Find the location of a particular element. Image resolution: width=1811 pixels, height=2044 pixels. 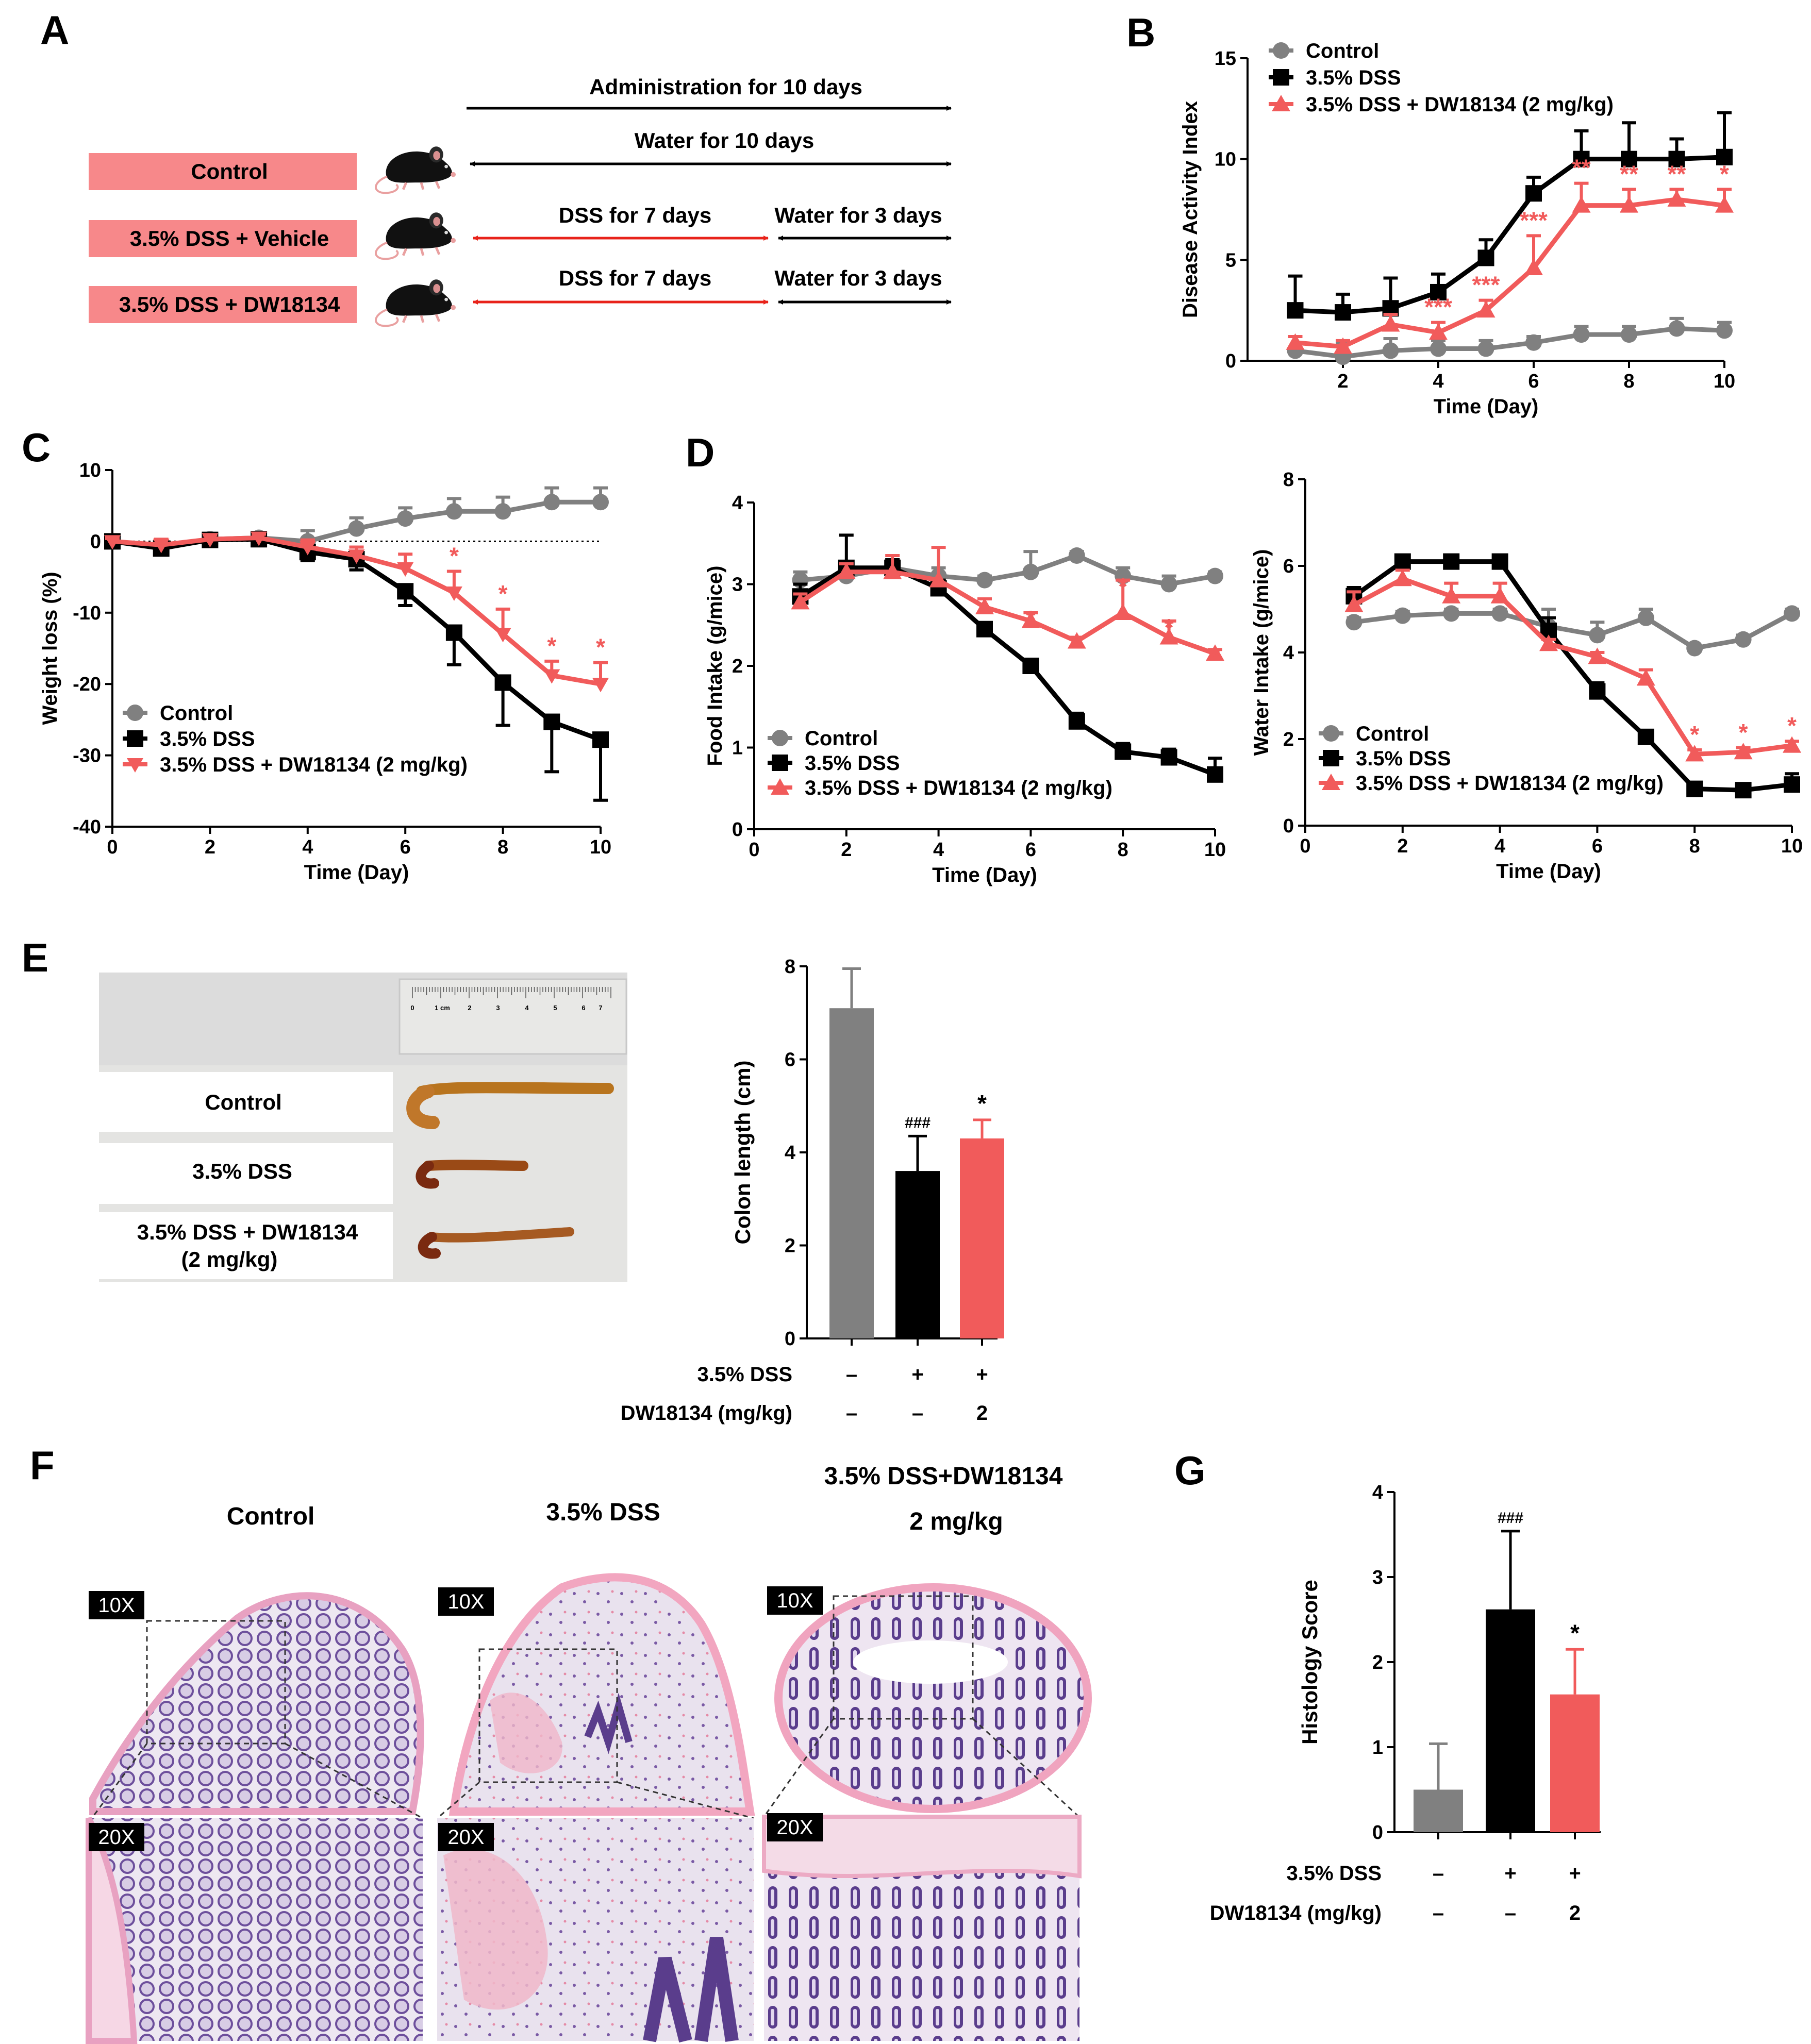

legend-label-treat: 3.5% DSS + DW18134 (2 mg/kg) is located at coordinates (1510, 783).